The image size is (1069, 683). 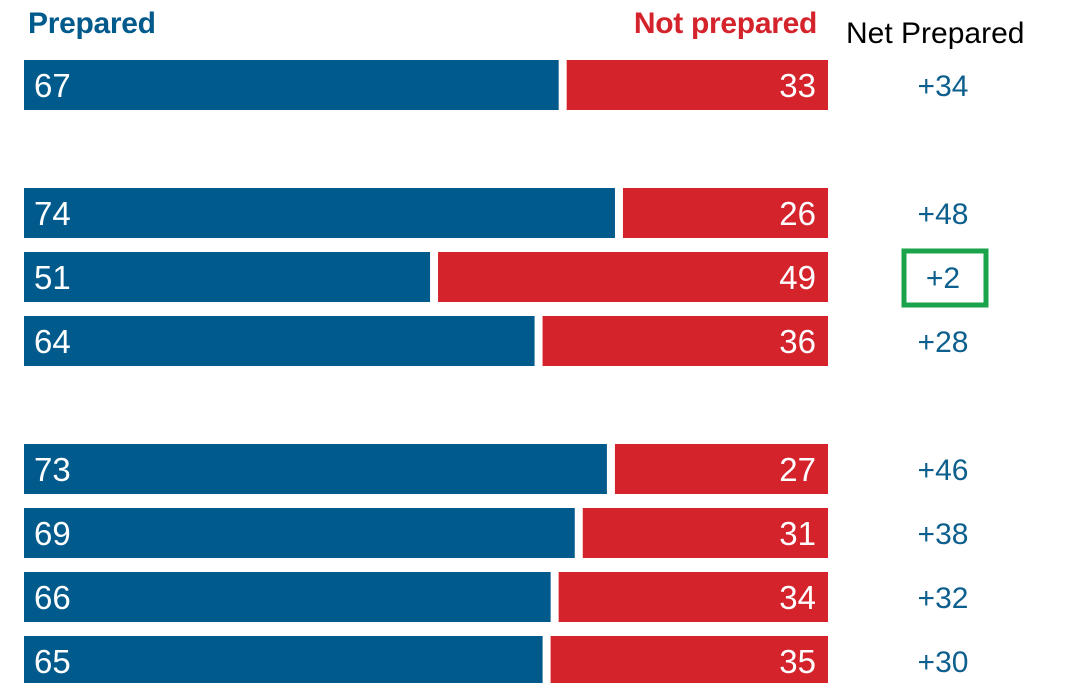 I want to click on label-prepared-7: 66, so click(x=52, y=597).